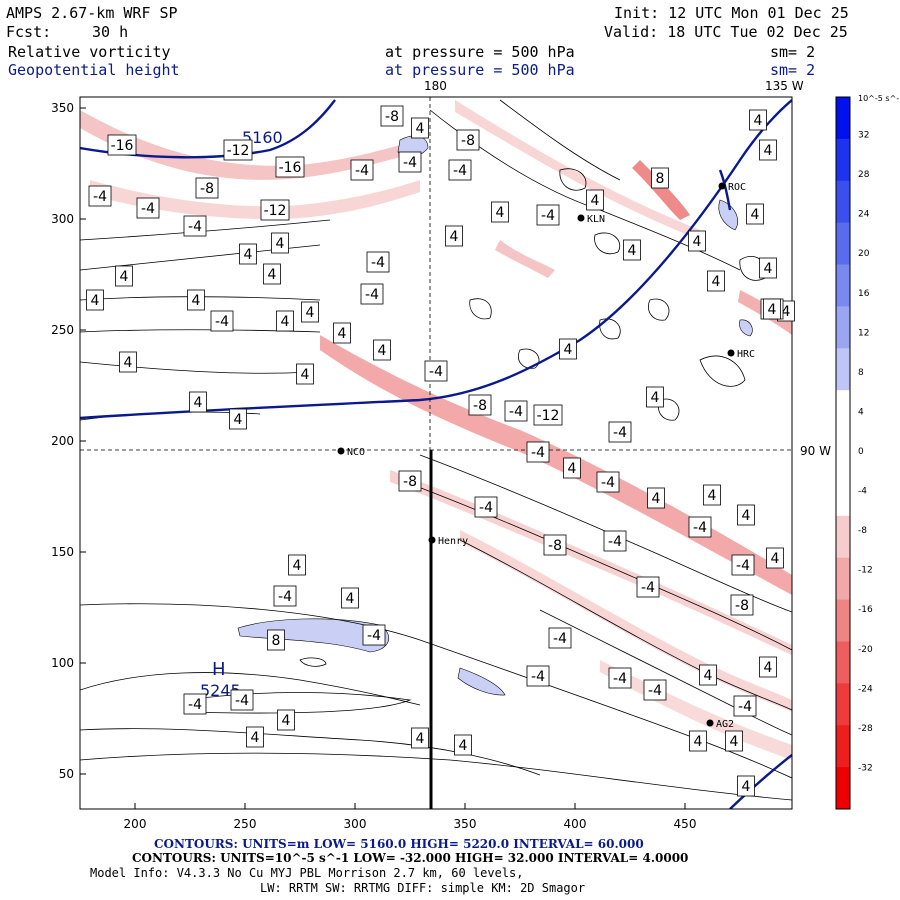 The height and width of the screenshot is (900, 900). I want to click on station-label: Henry, so click(453, 541).